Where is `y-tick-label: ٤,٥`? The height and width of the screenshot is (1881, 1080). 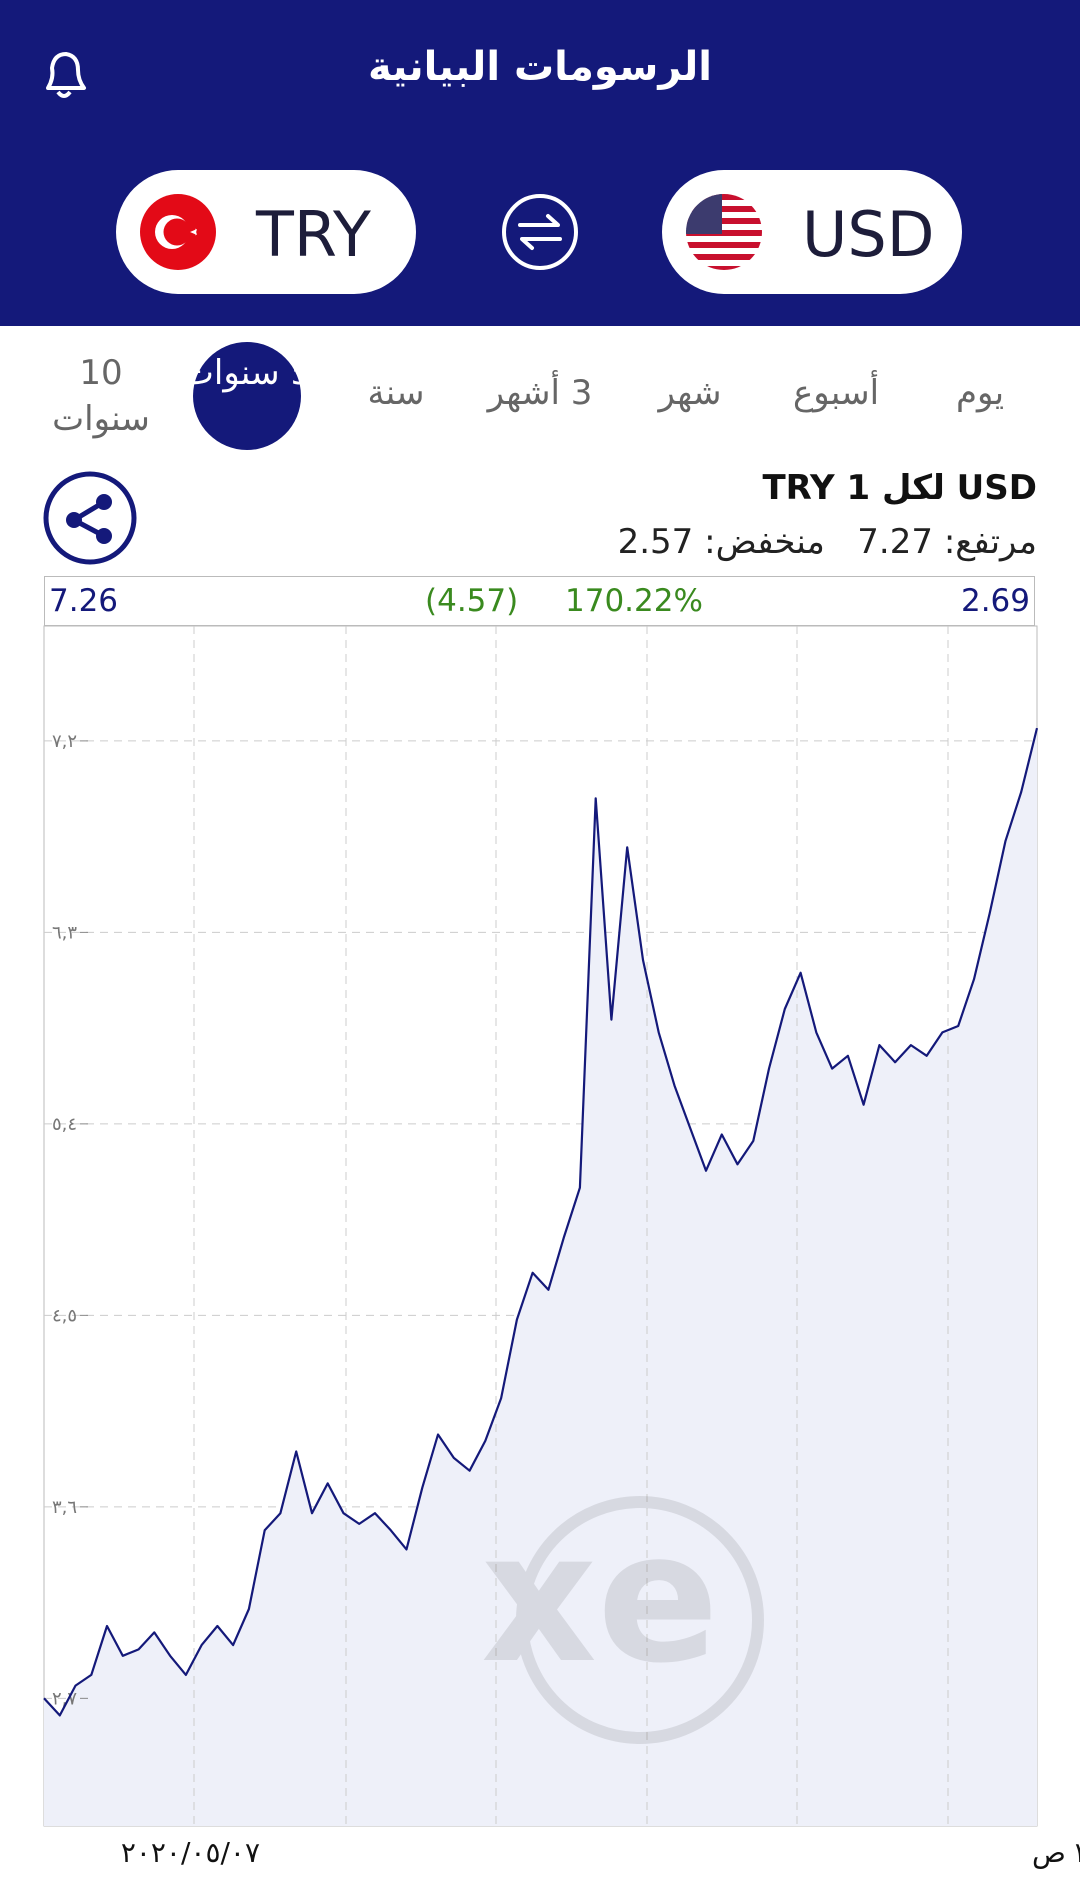
y-tick-label: ٤,٥ is located at coordinates (64, 1315).